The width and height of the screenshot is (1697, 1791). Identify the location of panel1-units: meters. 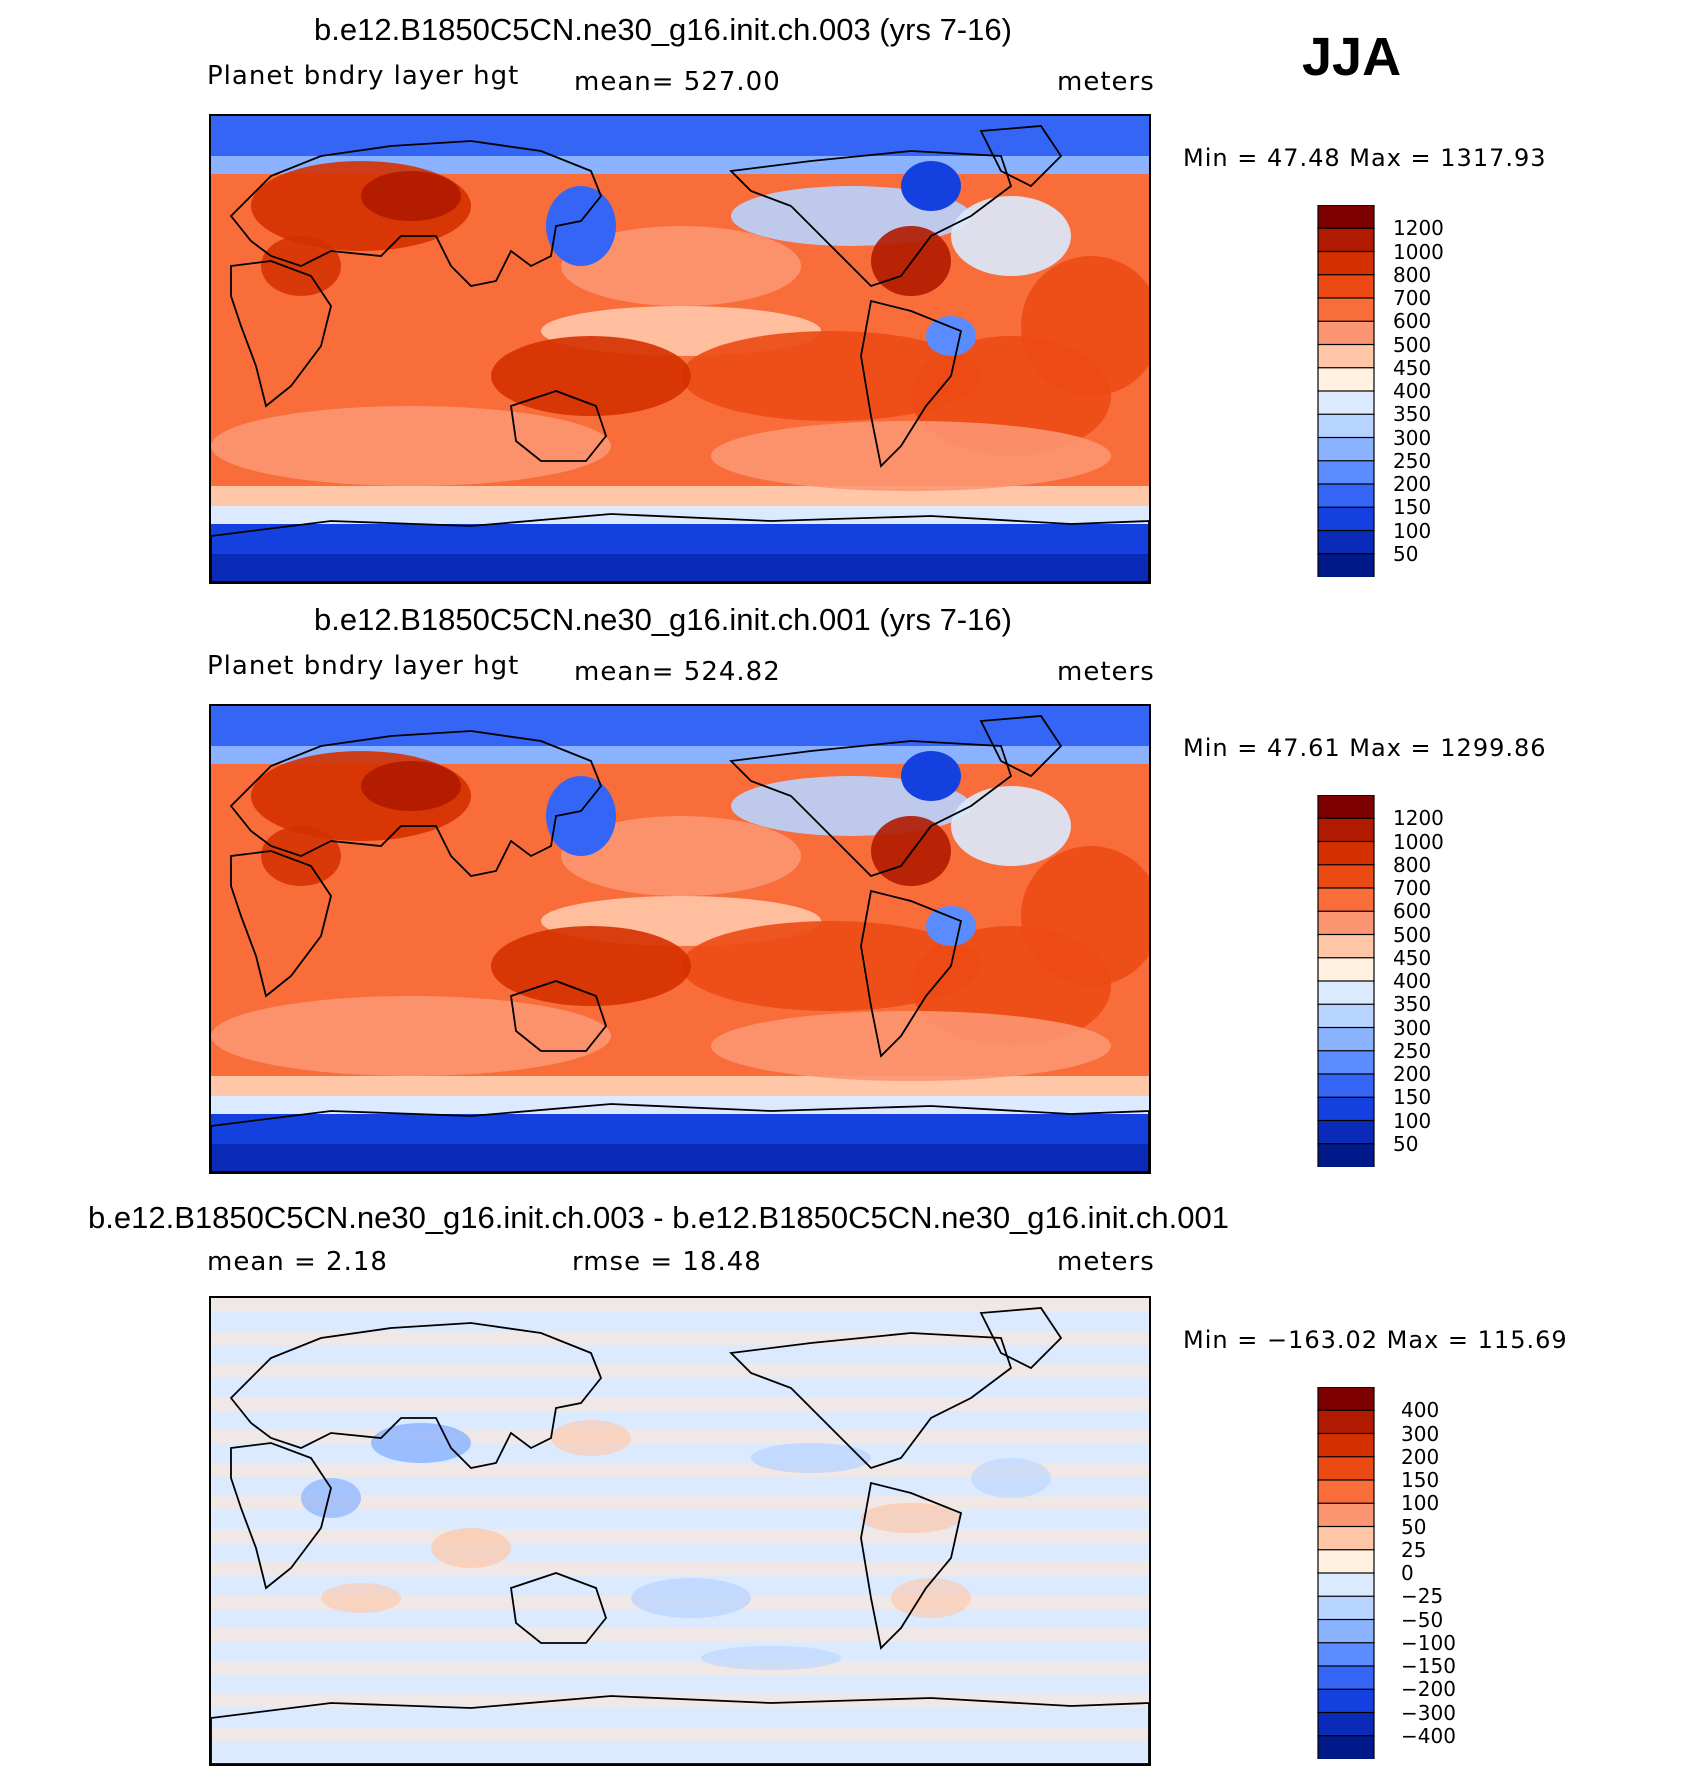
(1106, 82).